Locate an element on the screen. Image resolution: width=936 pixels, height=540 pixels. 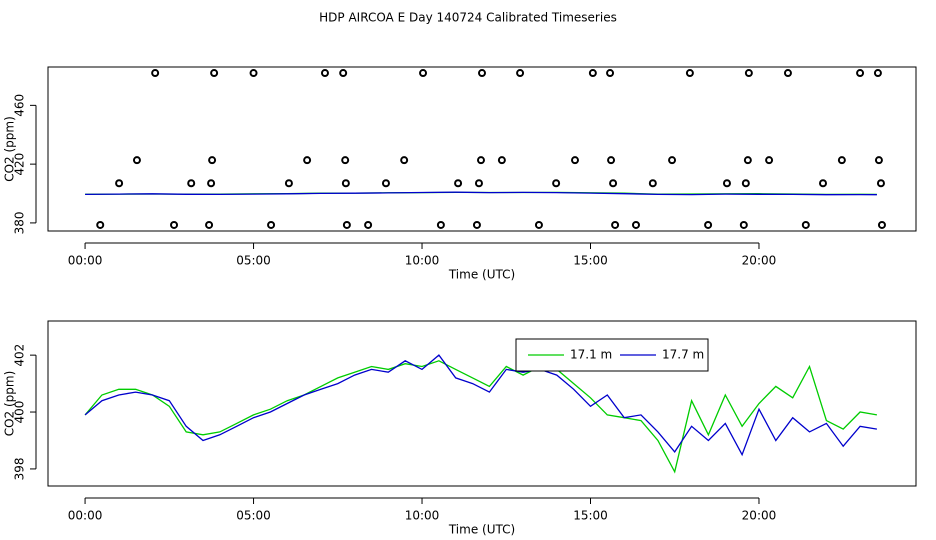
y-tick-label: 420 is located at coordinates (20, 164).